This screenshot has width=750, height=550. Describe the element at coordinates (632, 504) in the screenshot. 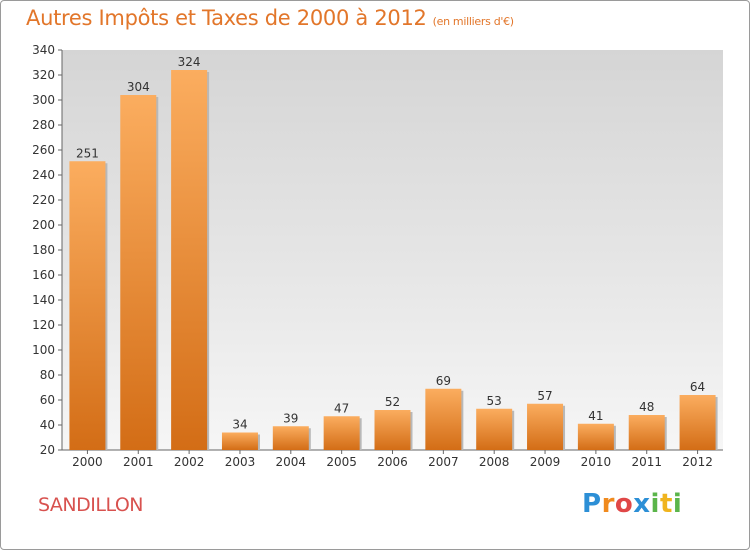

I see `proxiti-logo: Proxiti` at that location.